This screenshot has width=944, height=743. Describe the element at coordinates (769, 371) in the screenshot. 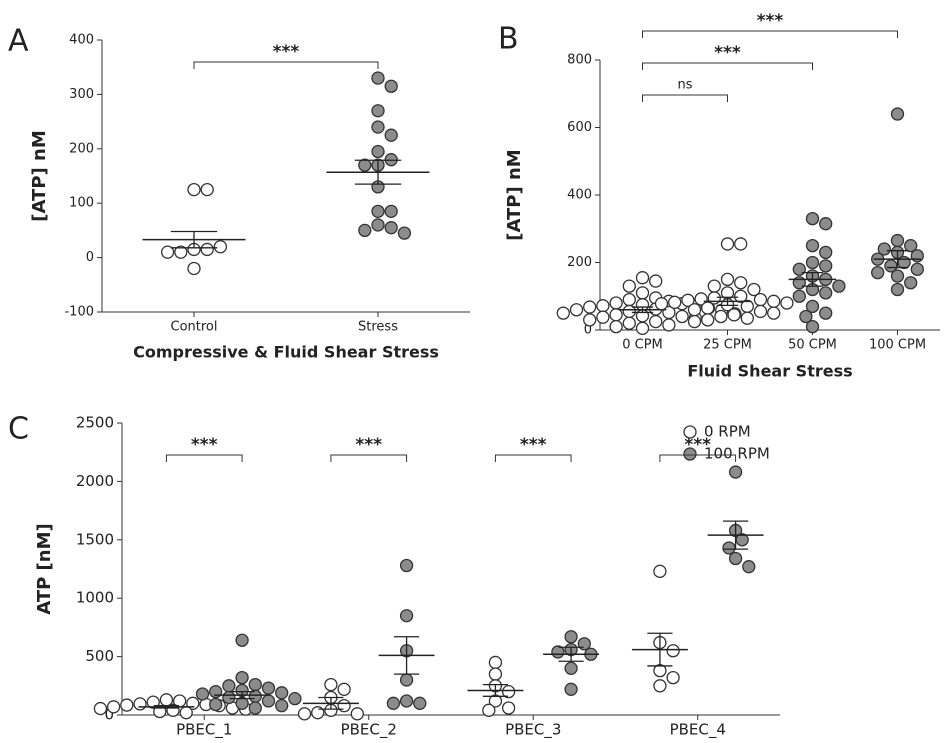

I see `x-axis-title: Fluid Shear Stress` at that location.